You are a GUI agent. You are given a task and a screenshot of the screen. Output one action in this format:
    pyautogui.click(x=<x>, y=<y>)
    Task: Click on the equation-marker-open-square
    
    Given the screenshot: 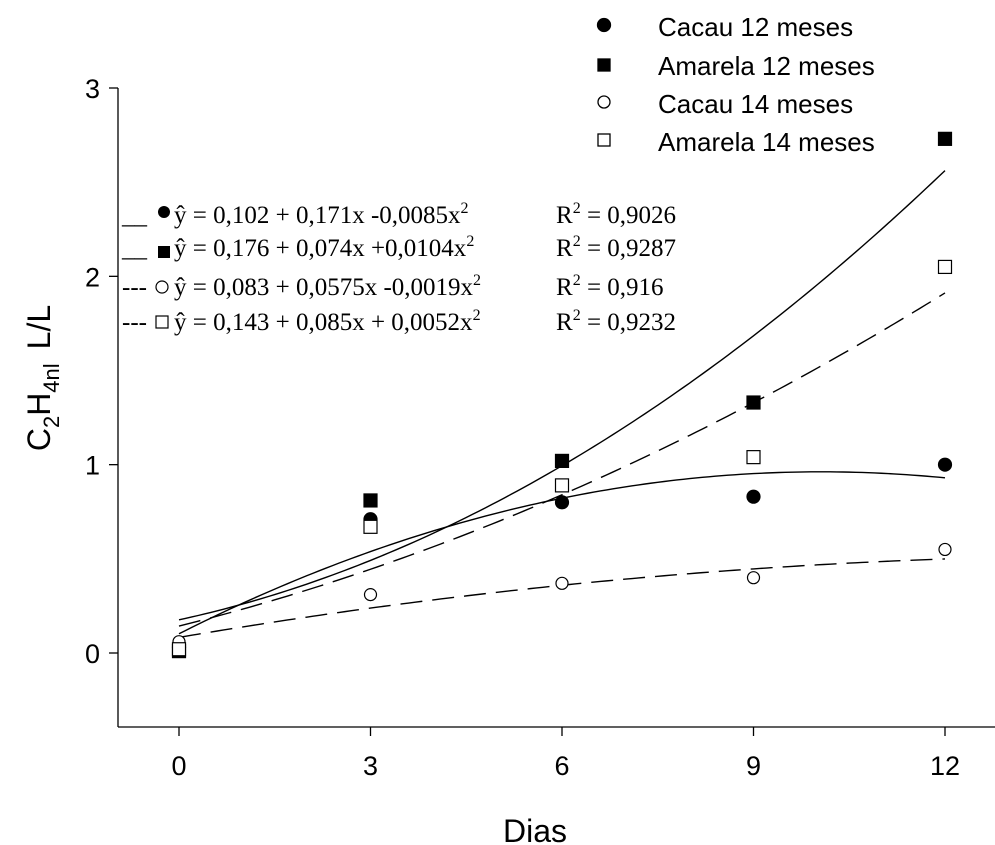 What is the action you would take?
    pyautogui.click(x=162, y=322)
    